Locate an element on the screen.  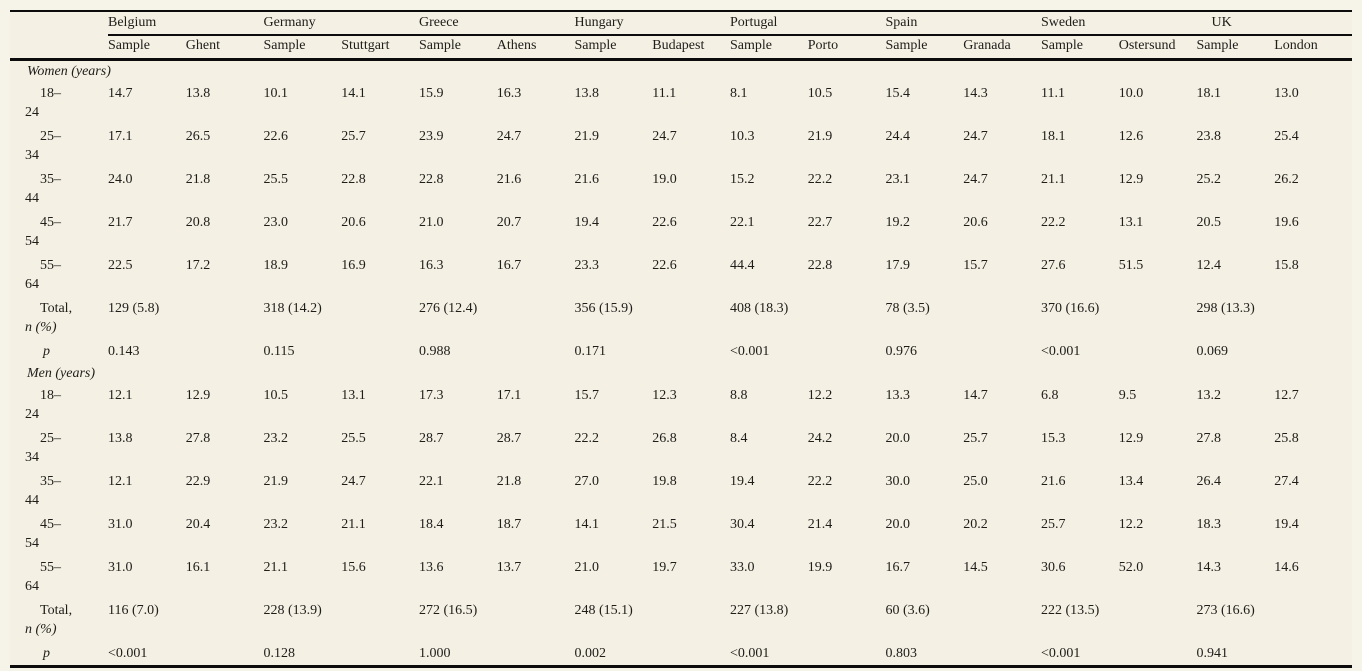
p-value-cell: 0.128 is located at coordinates (279, 653).